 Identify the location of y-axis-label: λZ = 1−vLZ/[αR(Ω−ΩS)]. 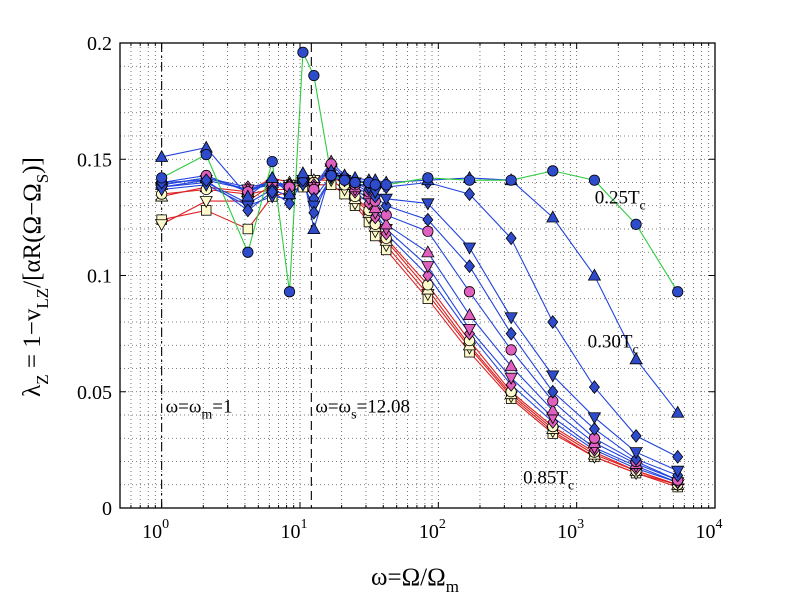
(35, 277).